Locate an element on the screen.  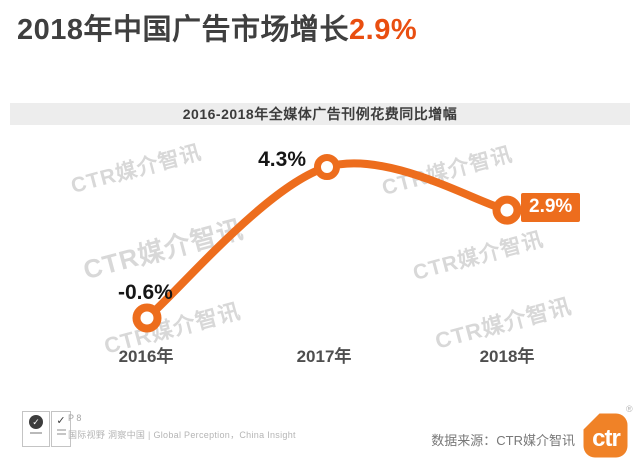
certification-badges: ✓ ✓ is located at coordinates (46, 429).